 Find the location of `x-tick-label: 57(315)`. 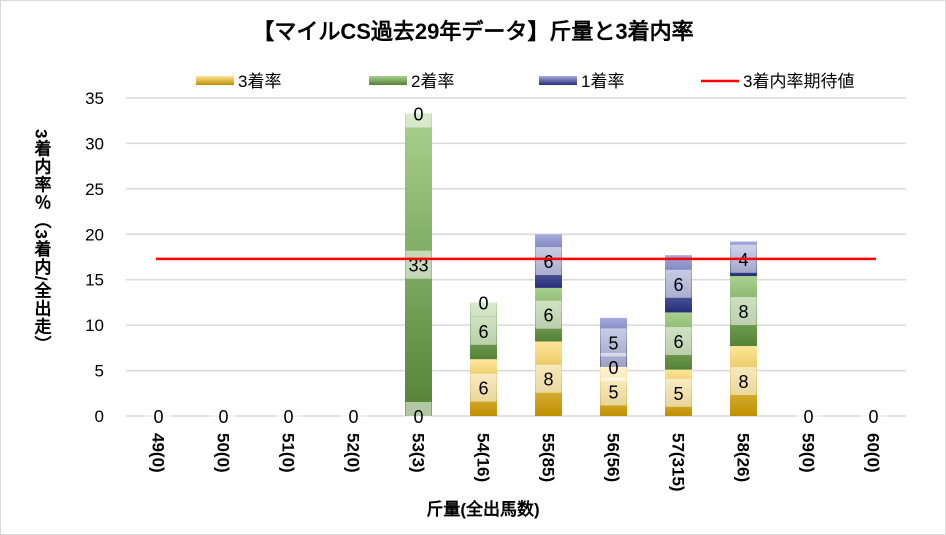

x-tick-label: 57(315) is located at coordinates (678, 462).